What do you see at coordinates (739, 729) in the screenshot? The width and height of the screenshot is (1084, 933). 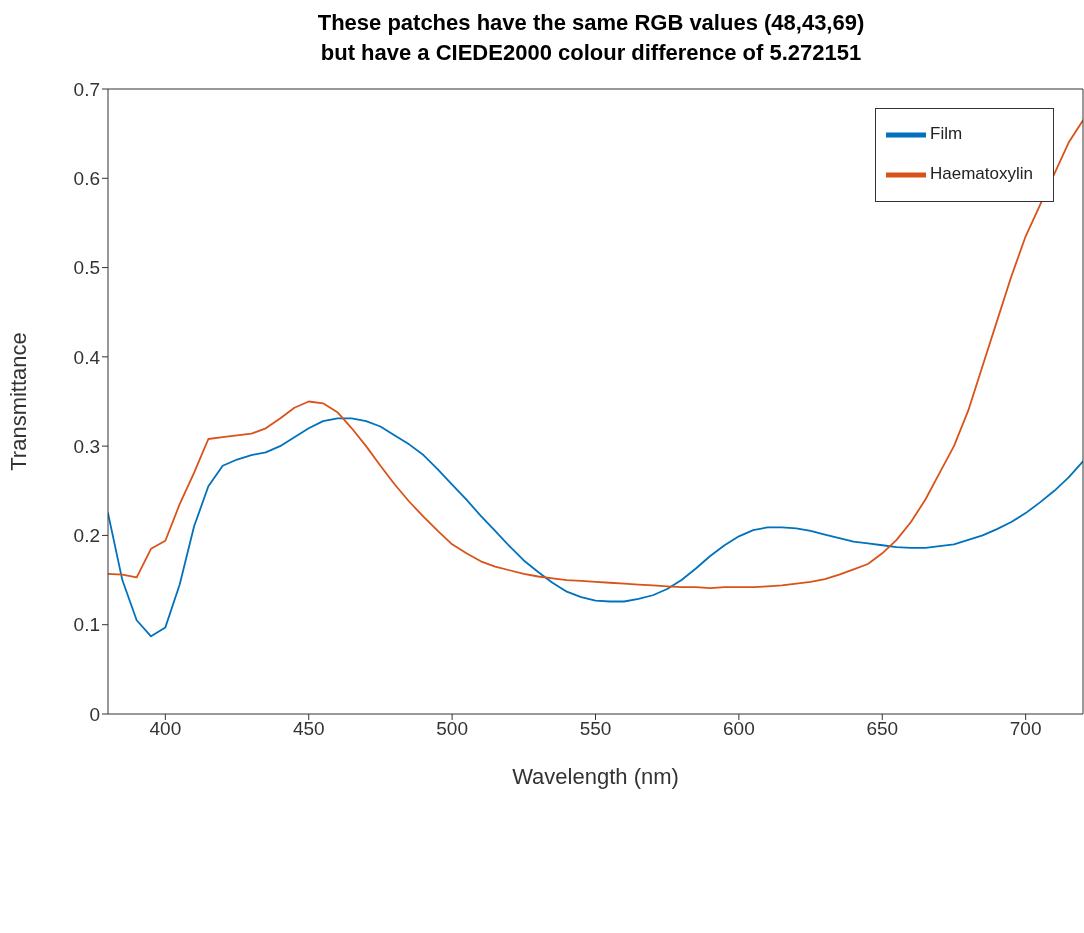 I see `x-tick-label: 600` at bounding box center [739, 729].